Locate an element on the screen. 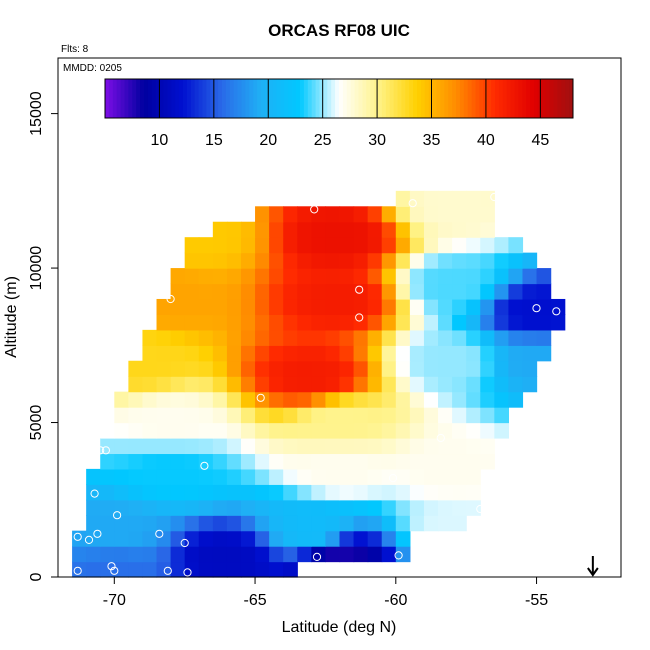 Image resolution: width=650 pixels, height=650 pixels. colorbar-tick-label: 10 is located at coordinates (160, 140).